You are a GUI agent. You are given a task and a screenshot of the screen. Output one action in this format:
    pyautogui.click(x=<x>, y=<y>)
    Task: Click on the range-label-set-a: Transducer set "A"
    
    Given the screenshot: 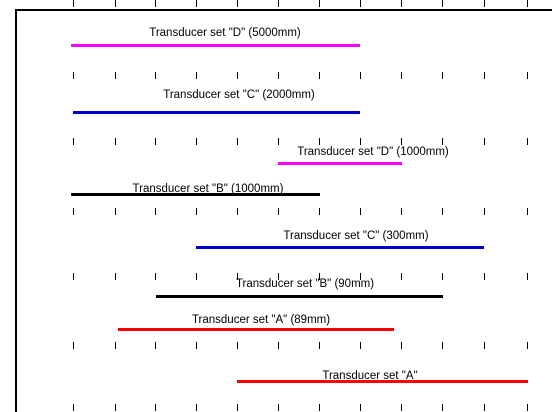 What is the action you would take?
    pyautogui.click(x=370, y=376)
    